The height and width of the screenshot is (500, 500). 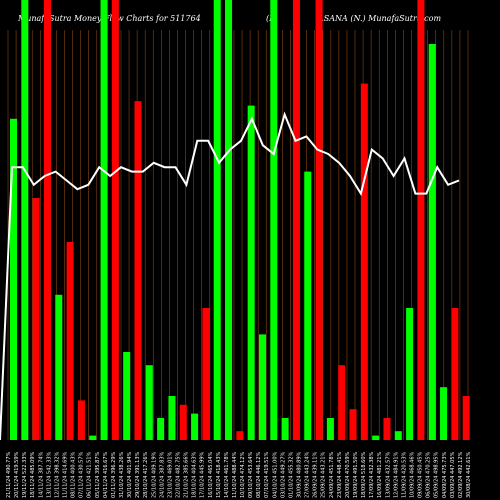 I want to click on x-tick-label: 10/09/24 468.46%, so click(x=413, y=474).